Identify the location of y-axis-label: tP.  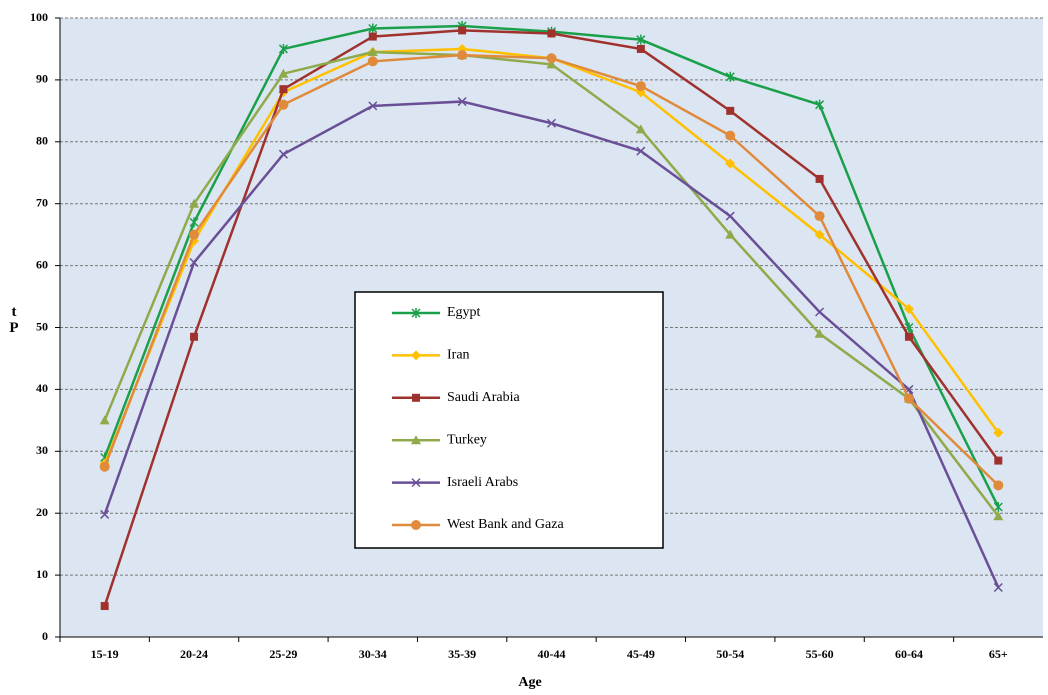
(14, 320).